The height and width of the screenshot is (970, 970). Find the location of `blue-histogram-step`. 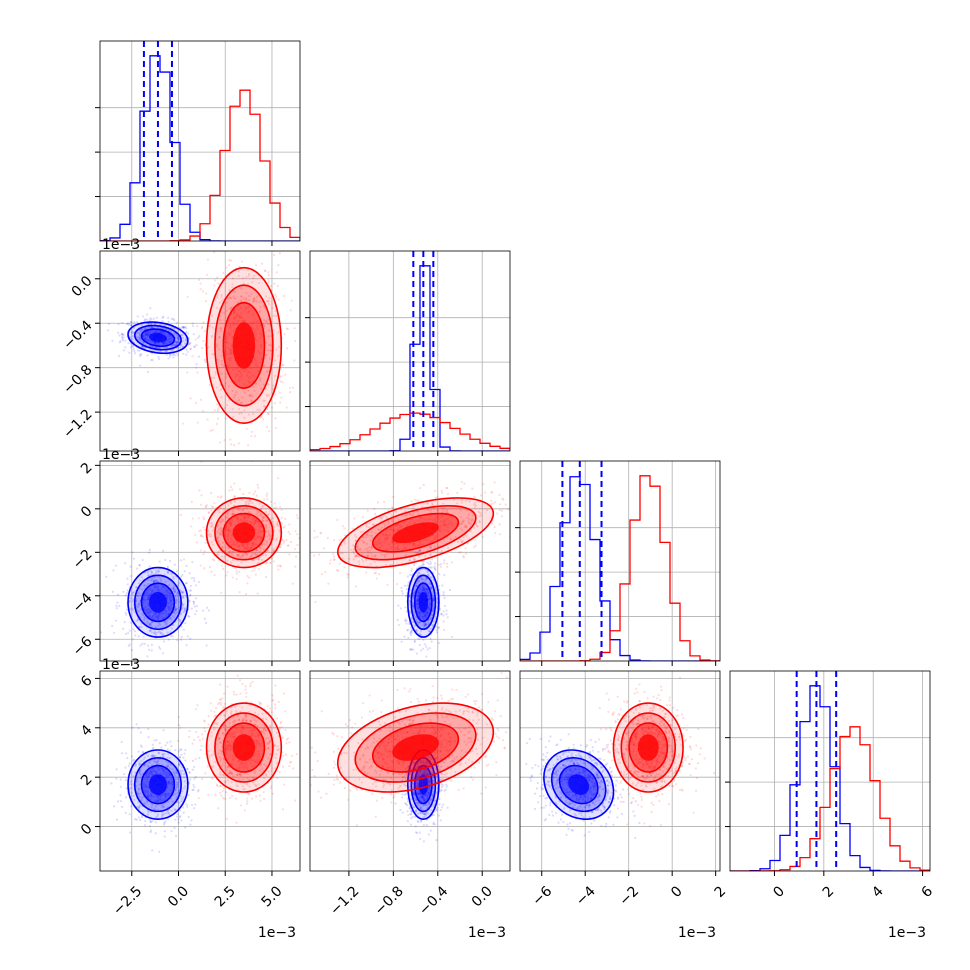

blue-histogram-step is located at coordinates (410, 358).